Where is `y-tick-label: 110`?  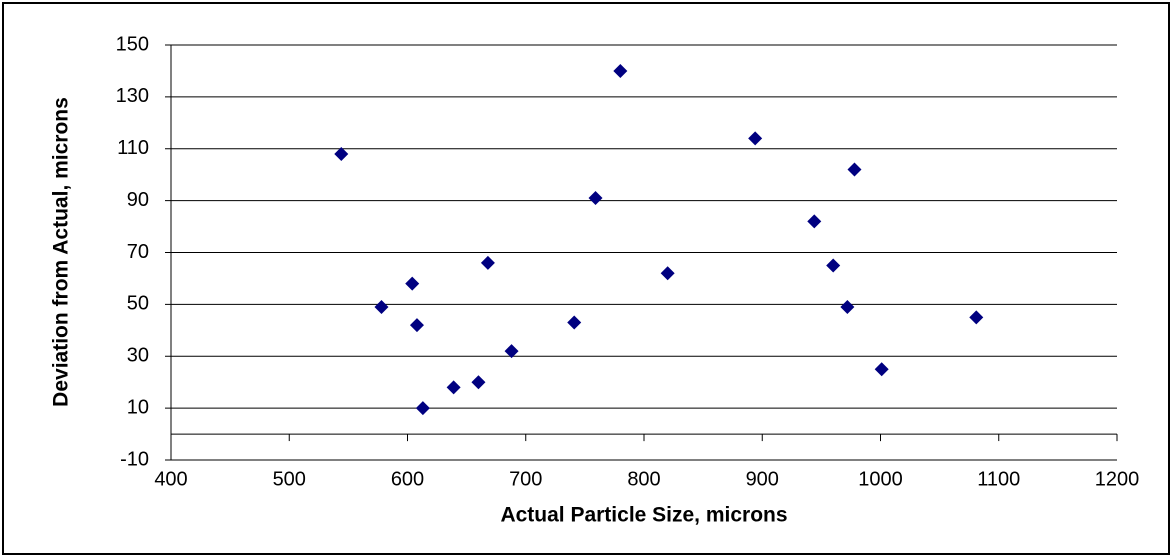
y-tick-label: 110 is located at coordinates (133, 148).